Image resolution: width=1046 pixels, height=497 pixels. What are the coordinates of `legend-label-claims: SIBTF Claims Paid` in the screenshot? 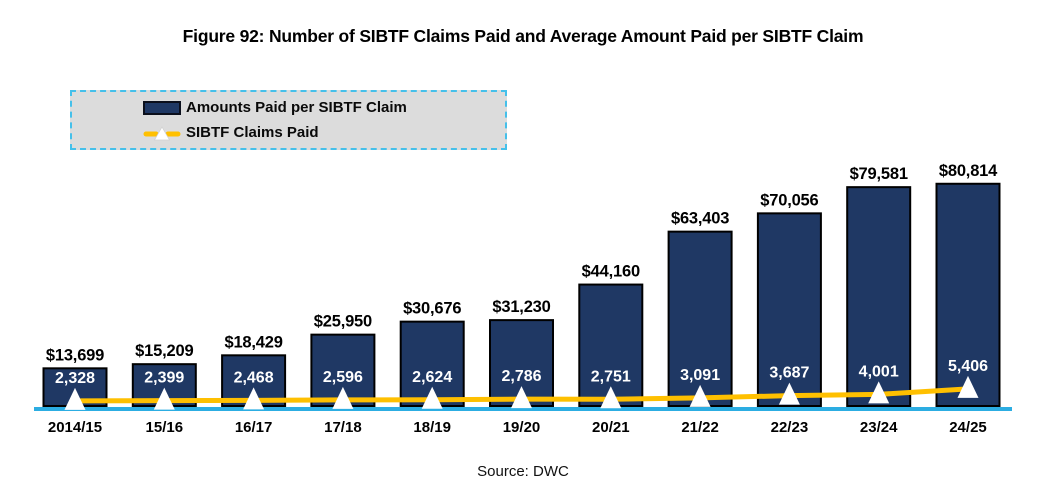 It's located at (252, 132).